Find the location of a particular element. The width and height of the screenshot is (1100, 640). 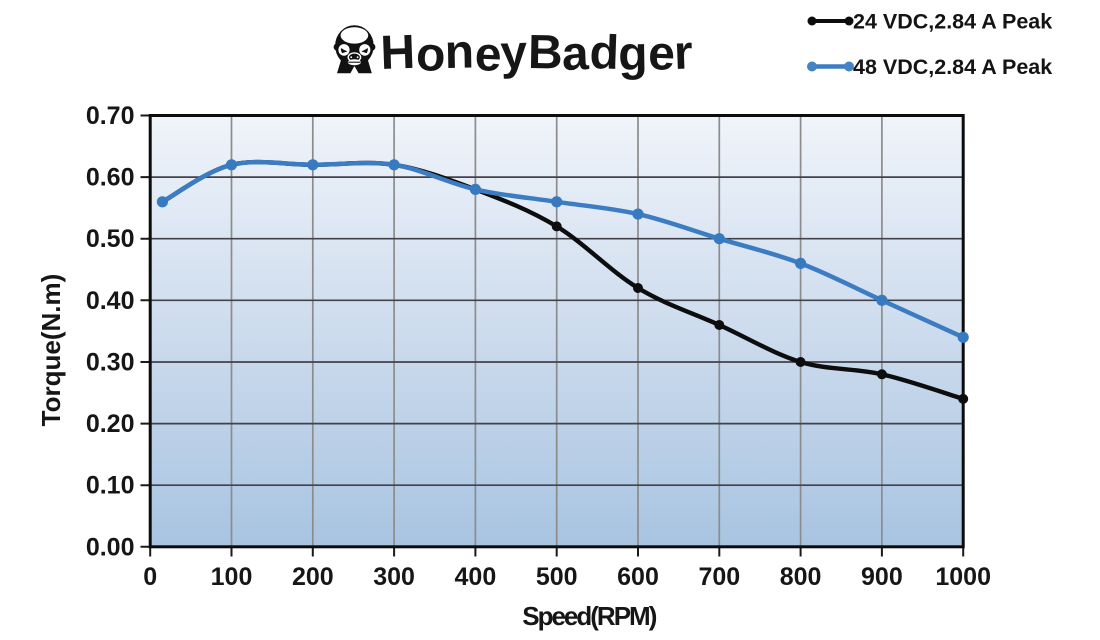

svg-text: 600 is located at coordinates (638, 577).